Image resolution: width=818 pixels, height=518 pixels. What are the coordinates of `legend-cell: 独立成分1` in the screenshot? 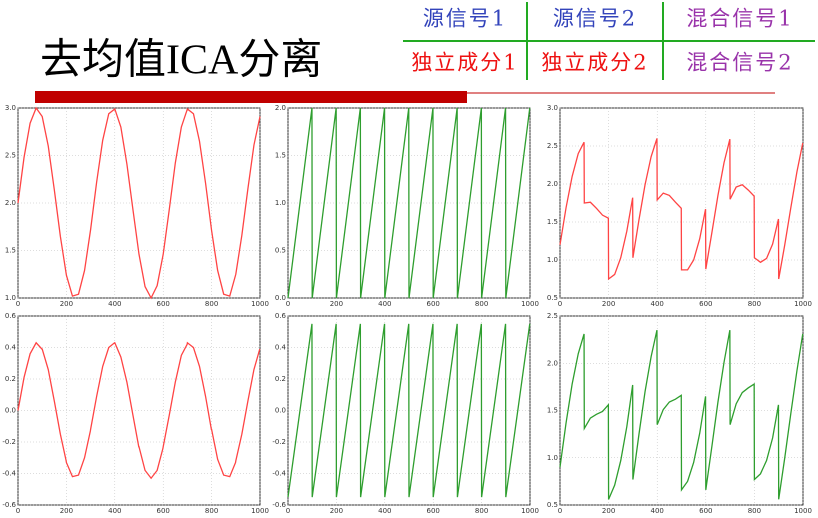 It's located at (464, 63).